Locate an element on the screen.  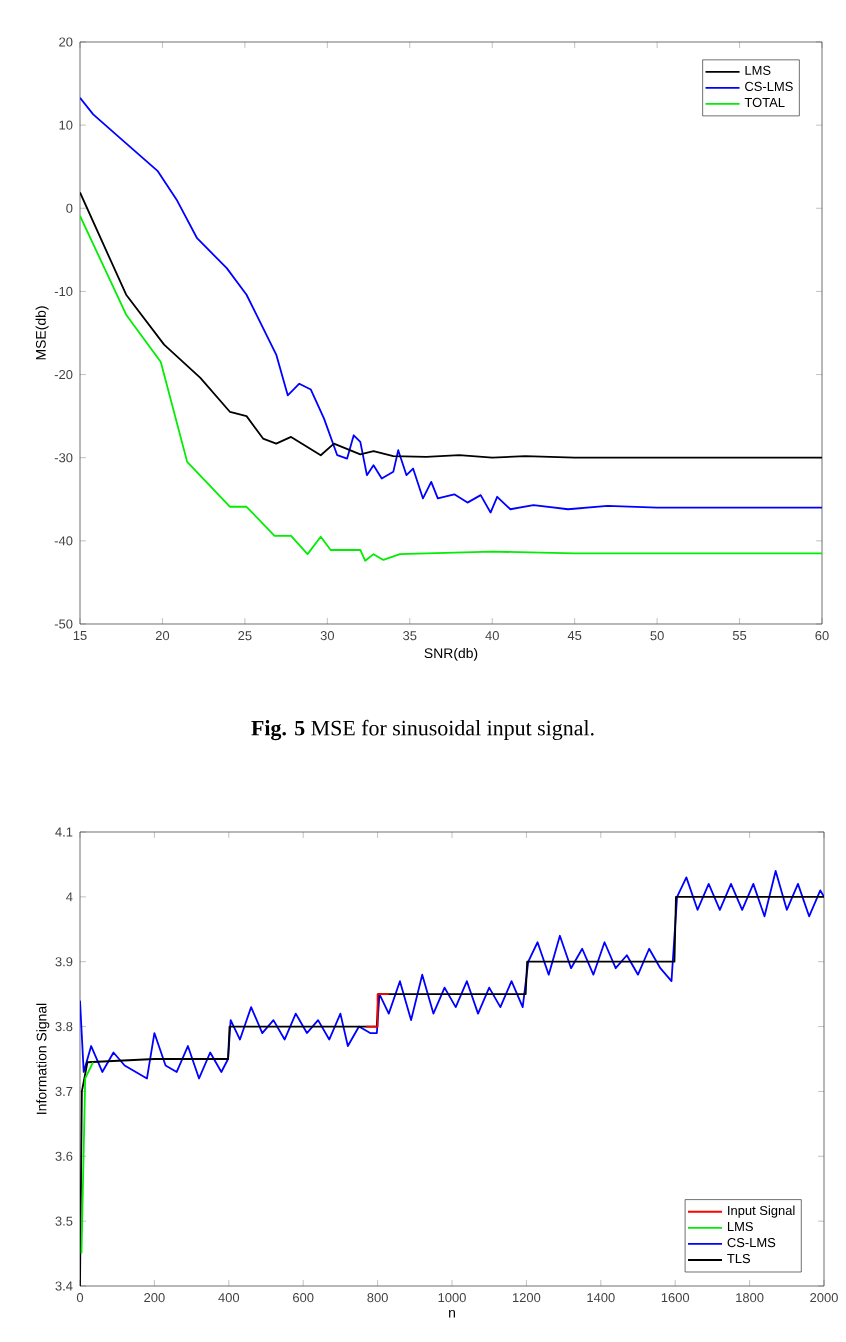
text: Fig. 5 MSE for sinusoidal input signal. is located at coordinates (422, 730).